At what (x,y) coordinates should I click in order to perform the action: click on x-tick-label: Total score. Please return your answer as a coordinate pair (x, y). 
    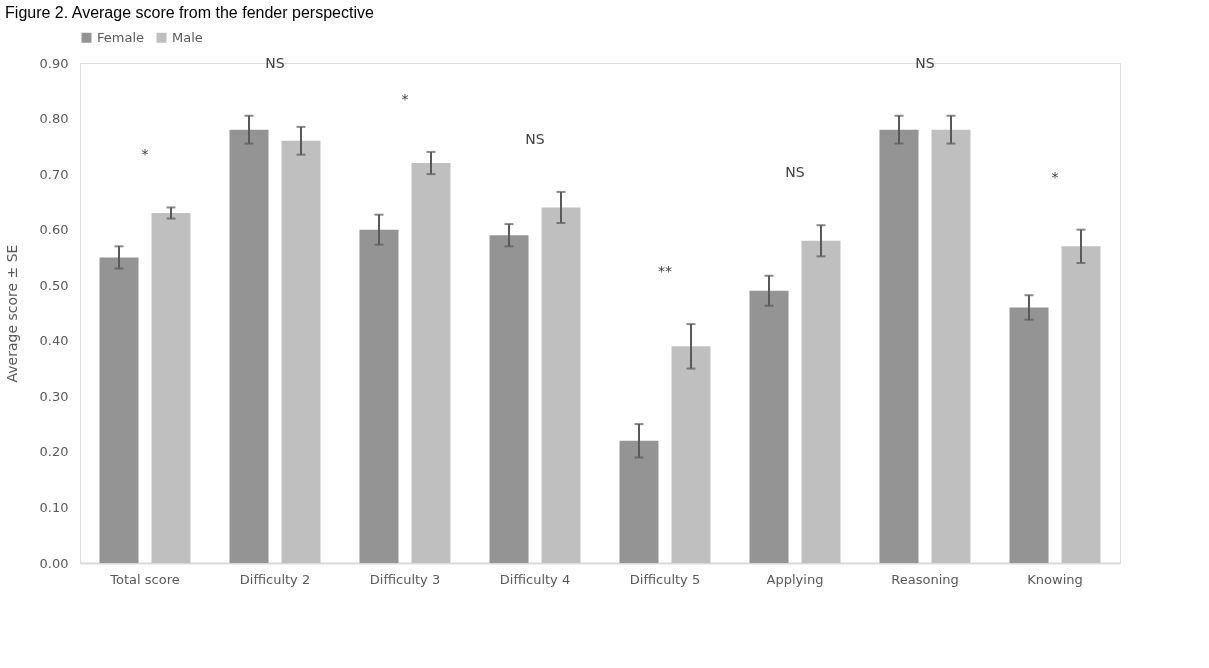
    Looking at the image, I should click on (144, 579).